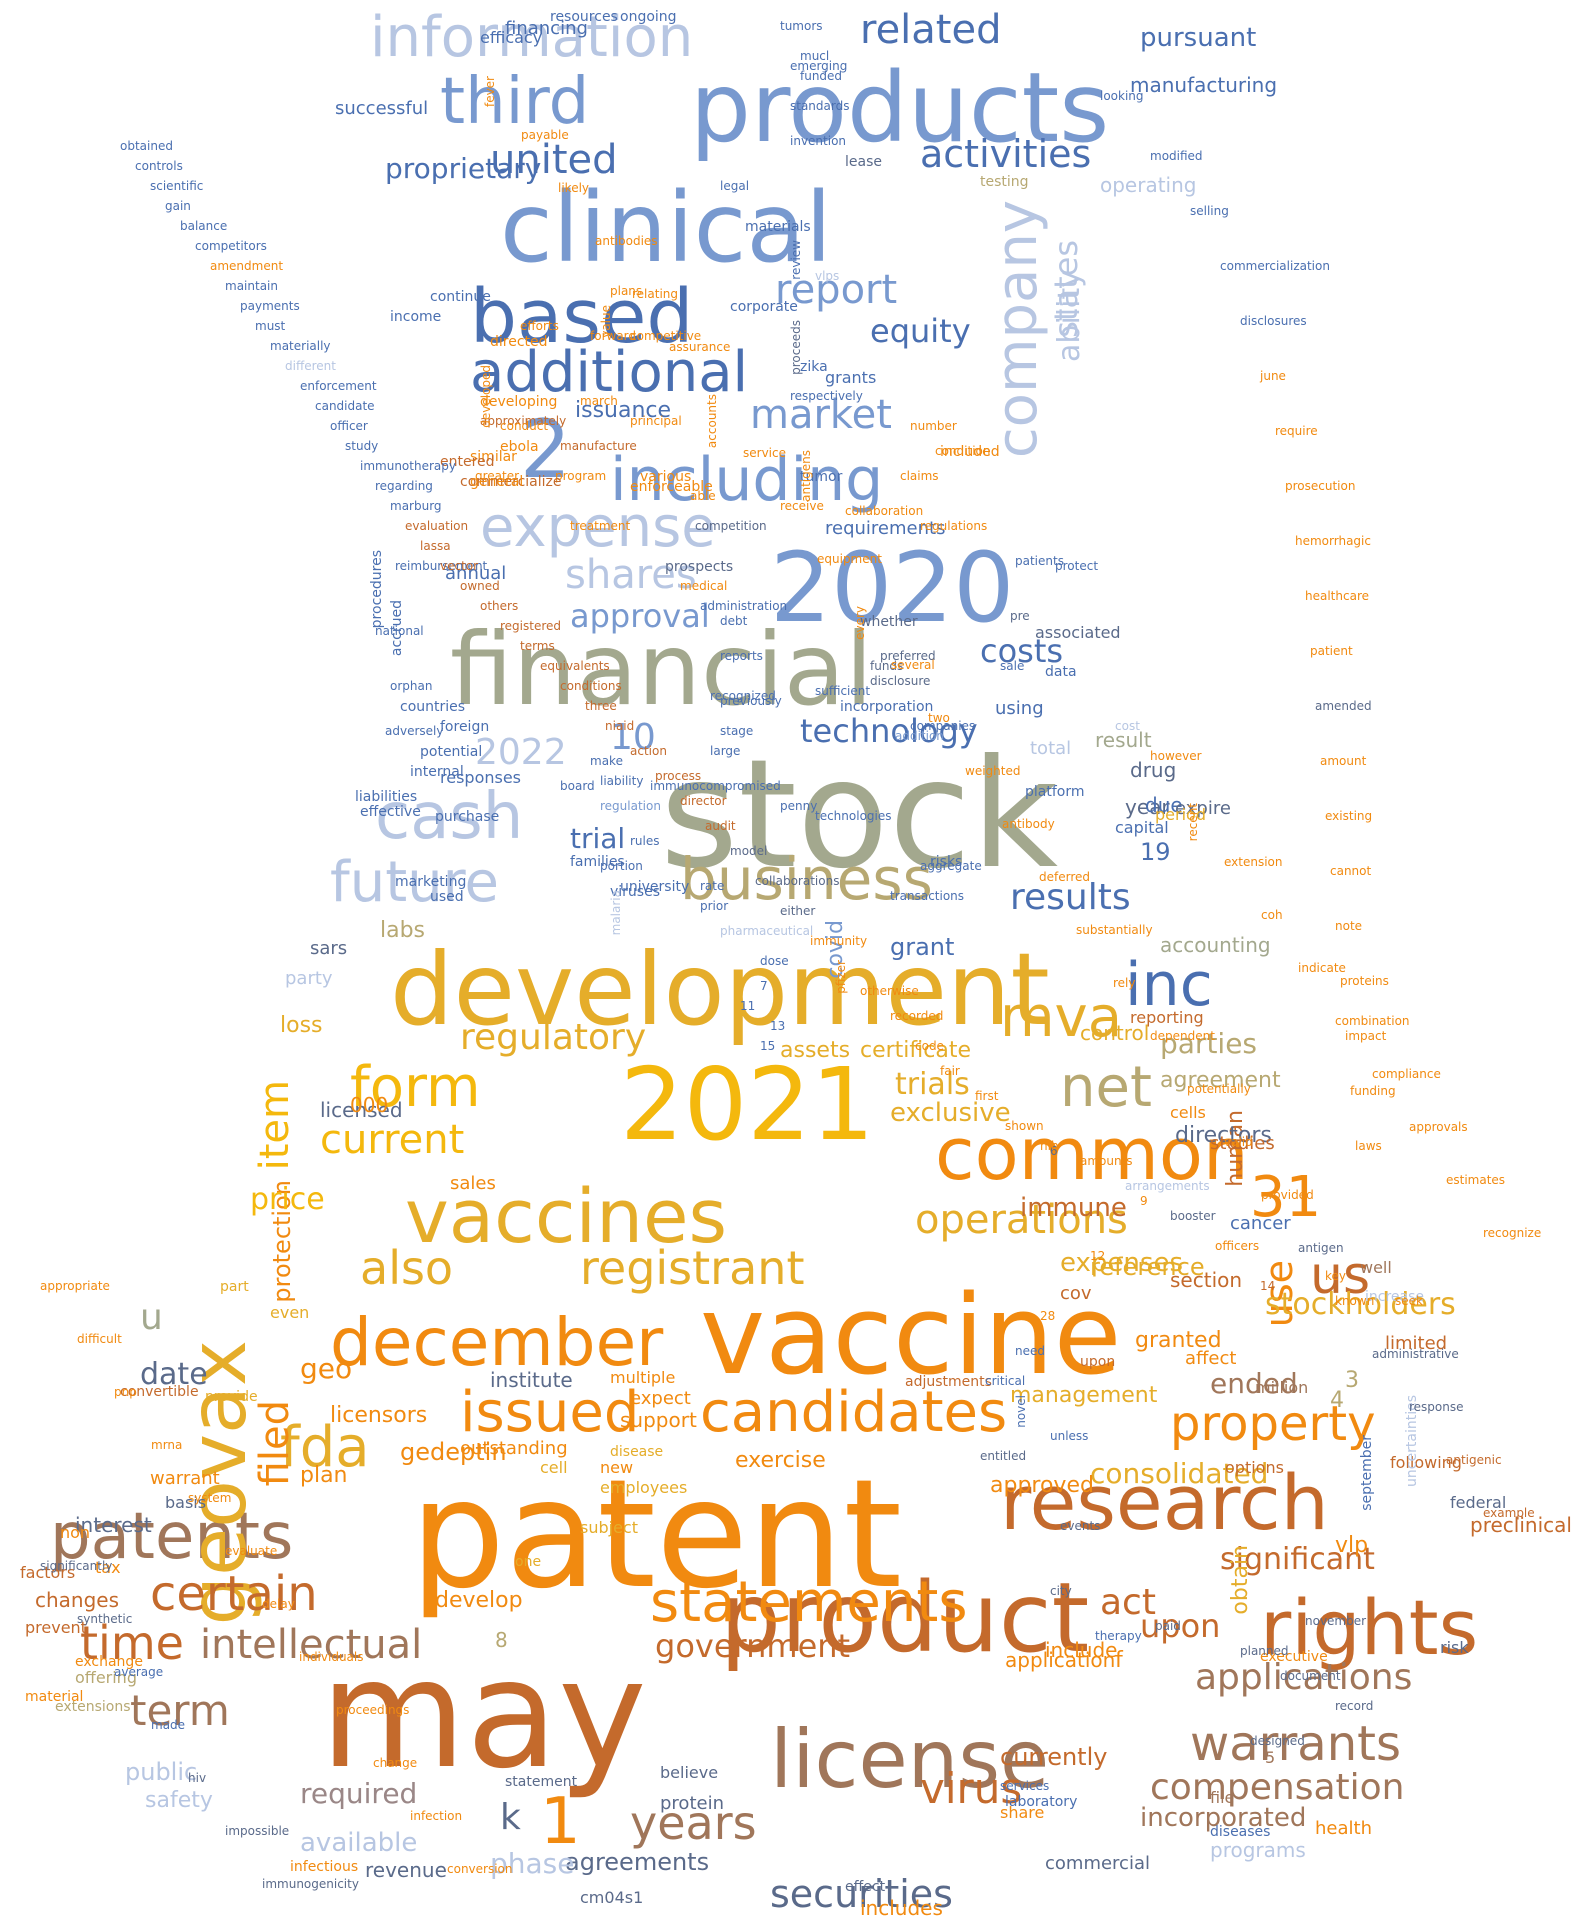 The height and width of the screenshot is (1920, 1581). I want to click on word-trials: trials, so click(932, 1084).